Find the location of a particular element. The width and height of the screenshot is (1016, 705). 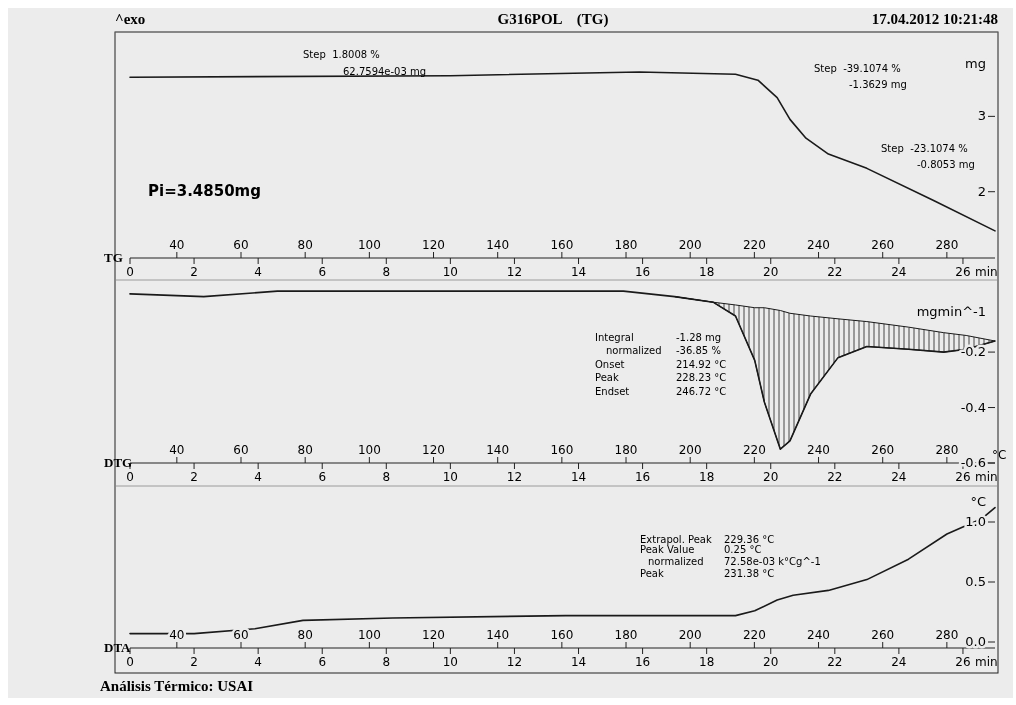

text: 17.04.2012 10:21:48 is located at coordinates (934, 19).